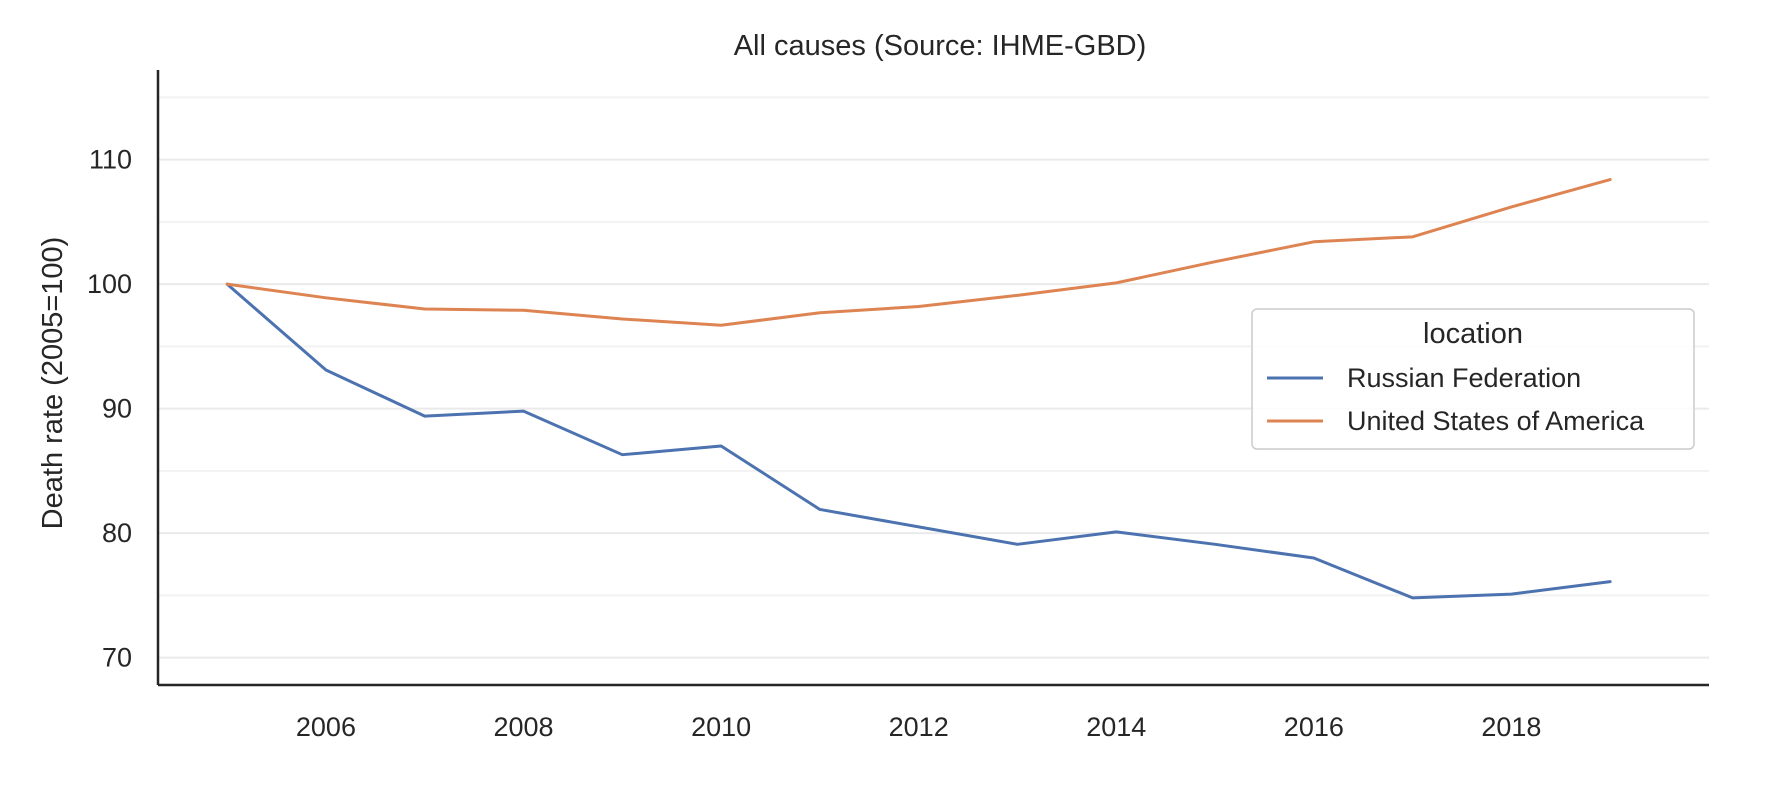 The width and height of the screenshot is (1766, 788). I want to click on legend-box, so click(1473, 379).